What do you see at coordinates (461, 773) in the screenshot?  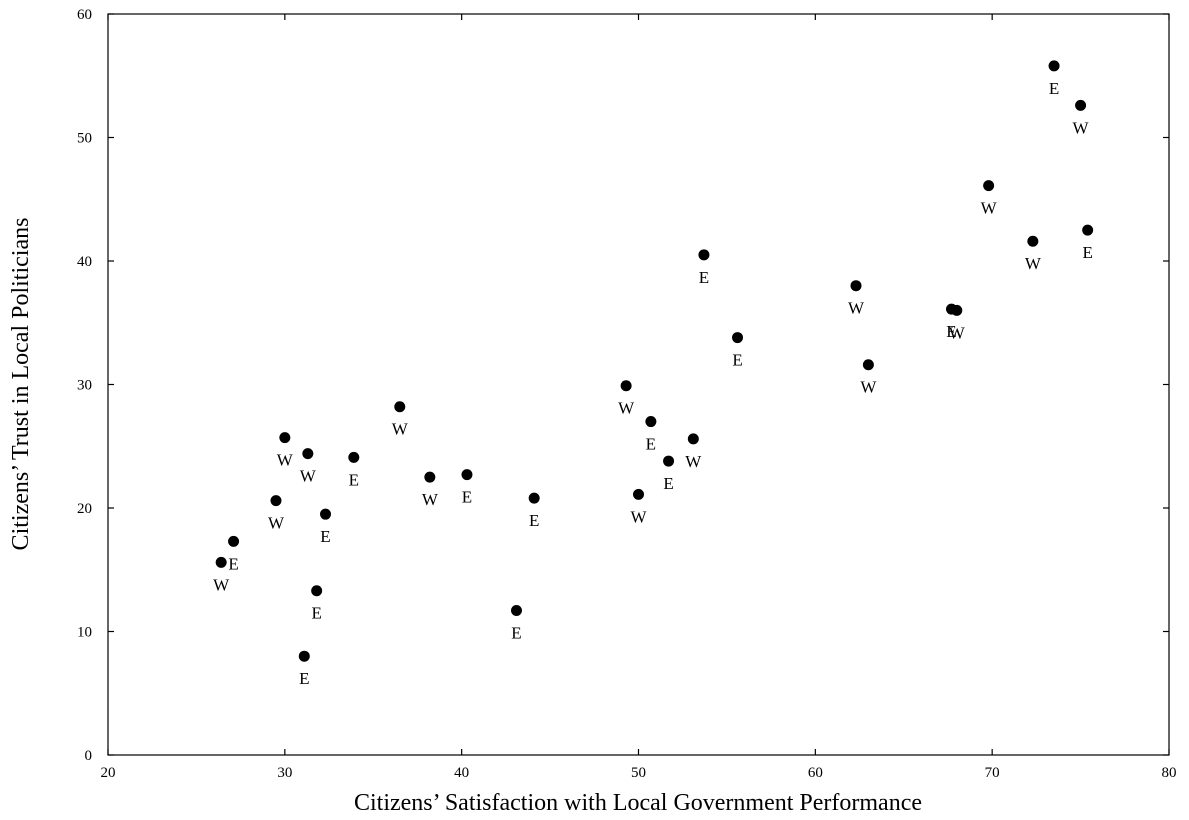 I see `x-tick-label: 40` at bounding box center [461, 773].